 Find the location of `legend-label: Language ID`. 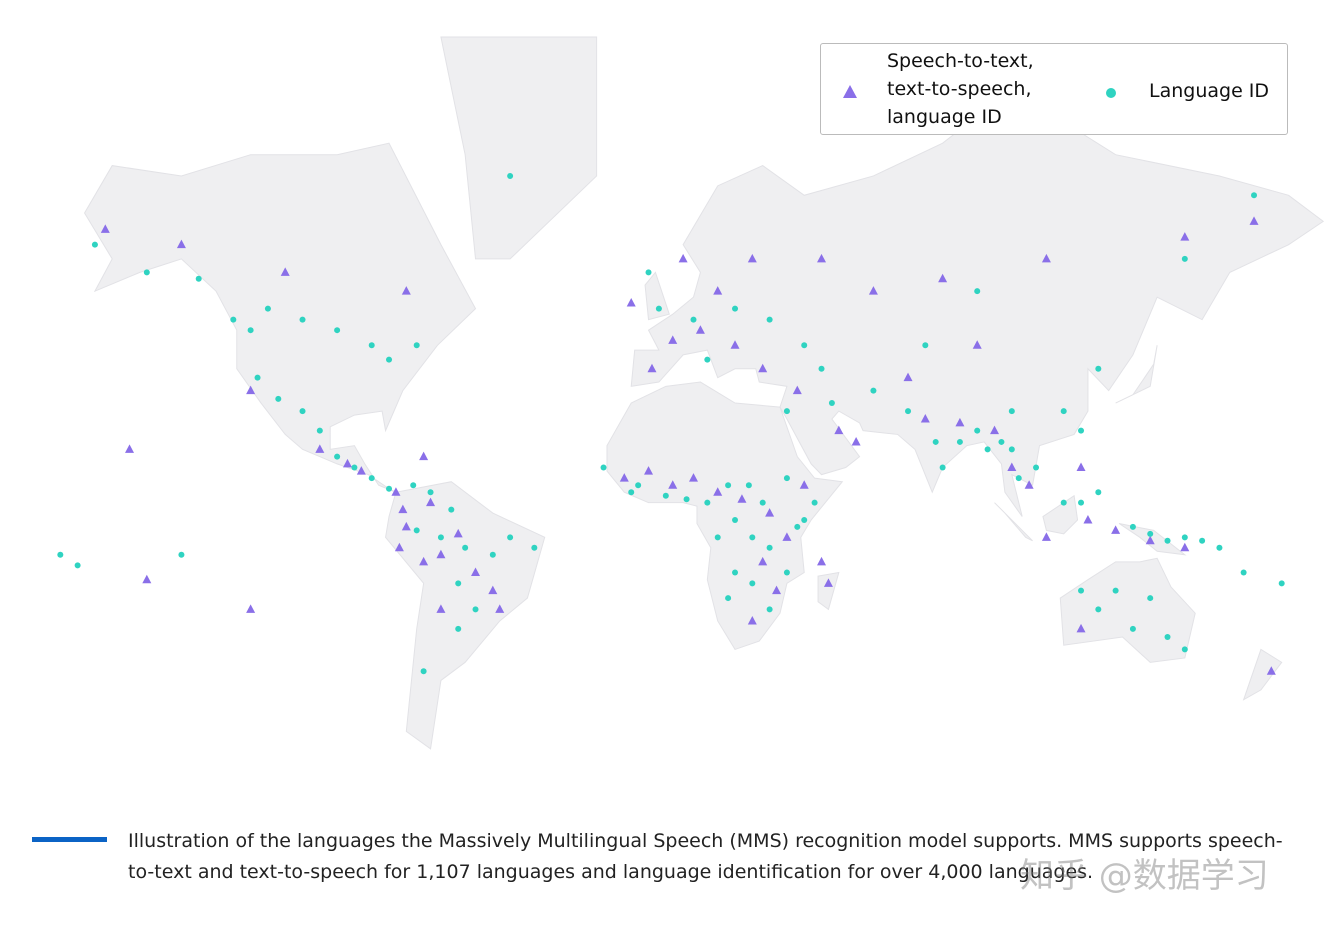

legend-label: Language ID is located at coordinates (1209, 91).